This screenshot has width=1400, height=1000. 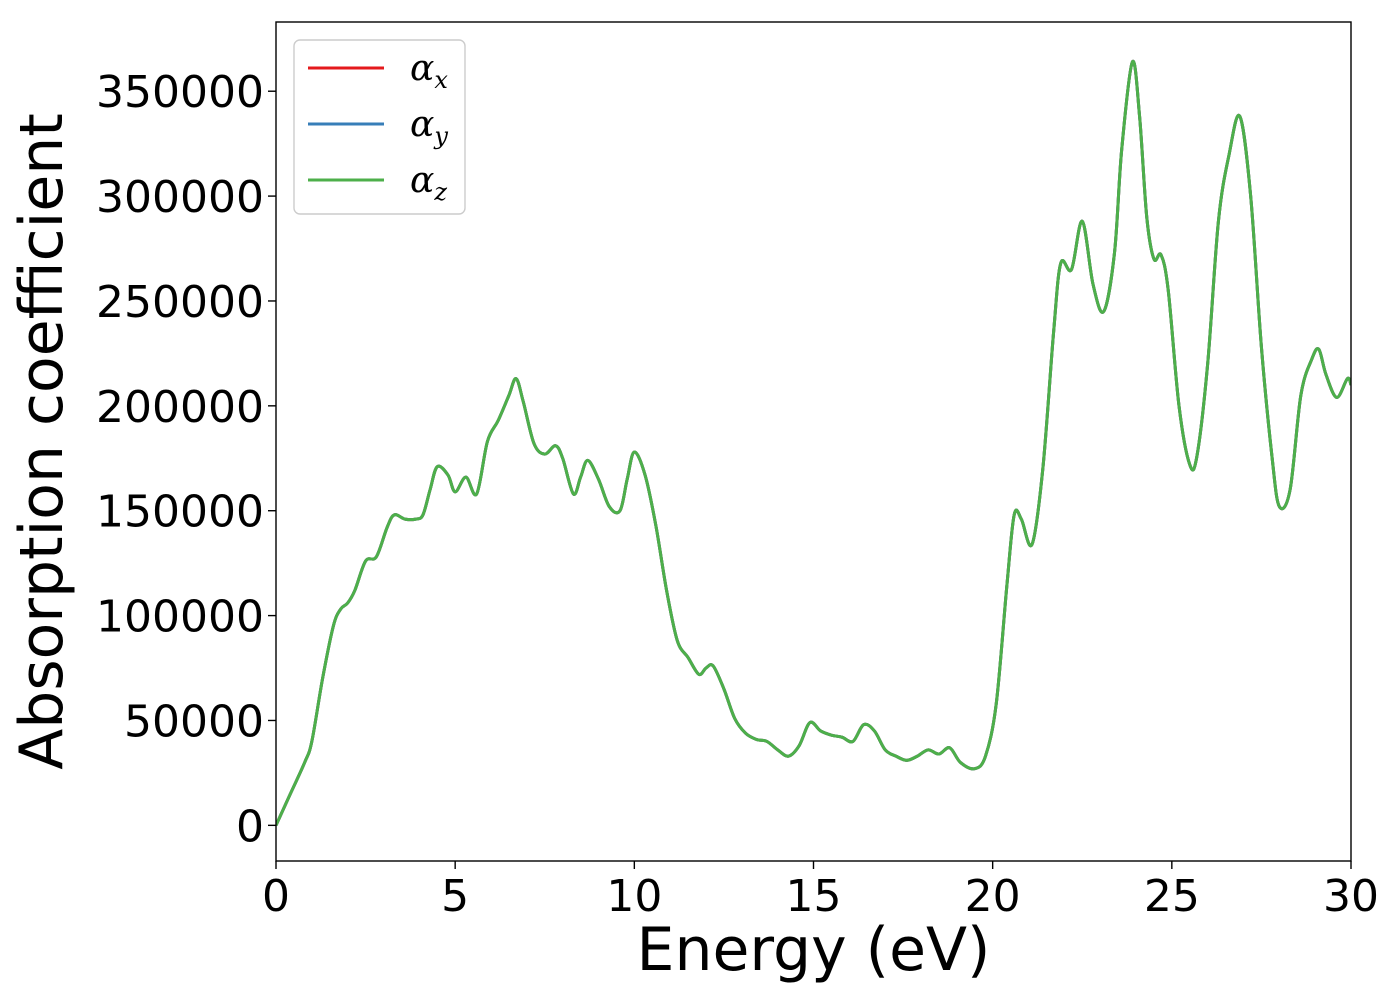 I want to click on x-tick-label: 20, so click(x=993, y=896).